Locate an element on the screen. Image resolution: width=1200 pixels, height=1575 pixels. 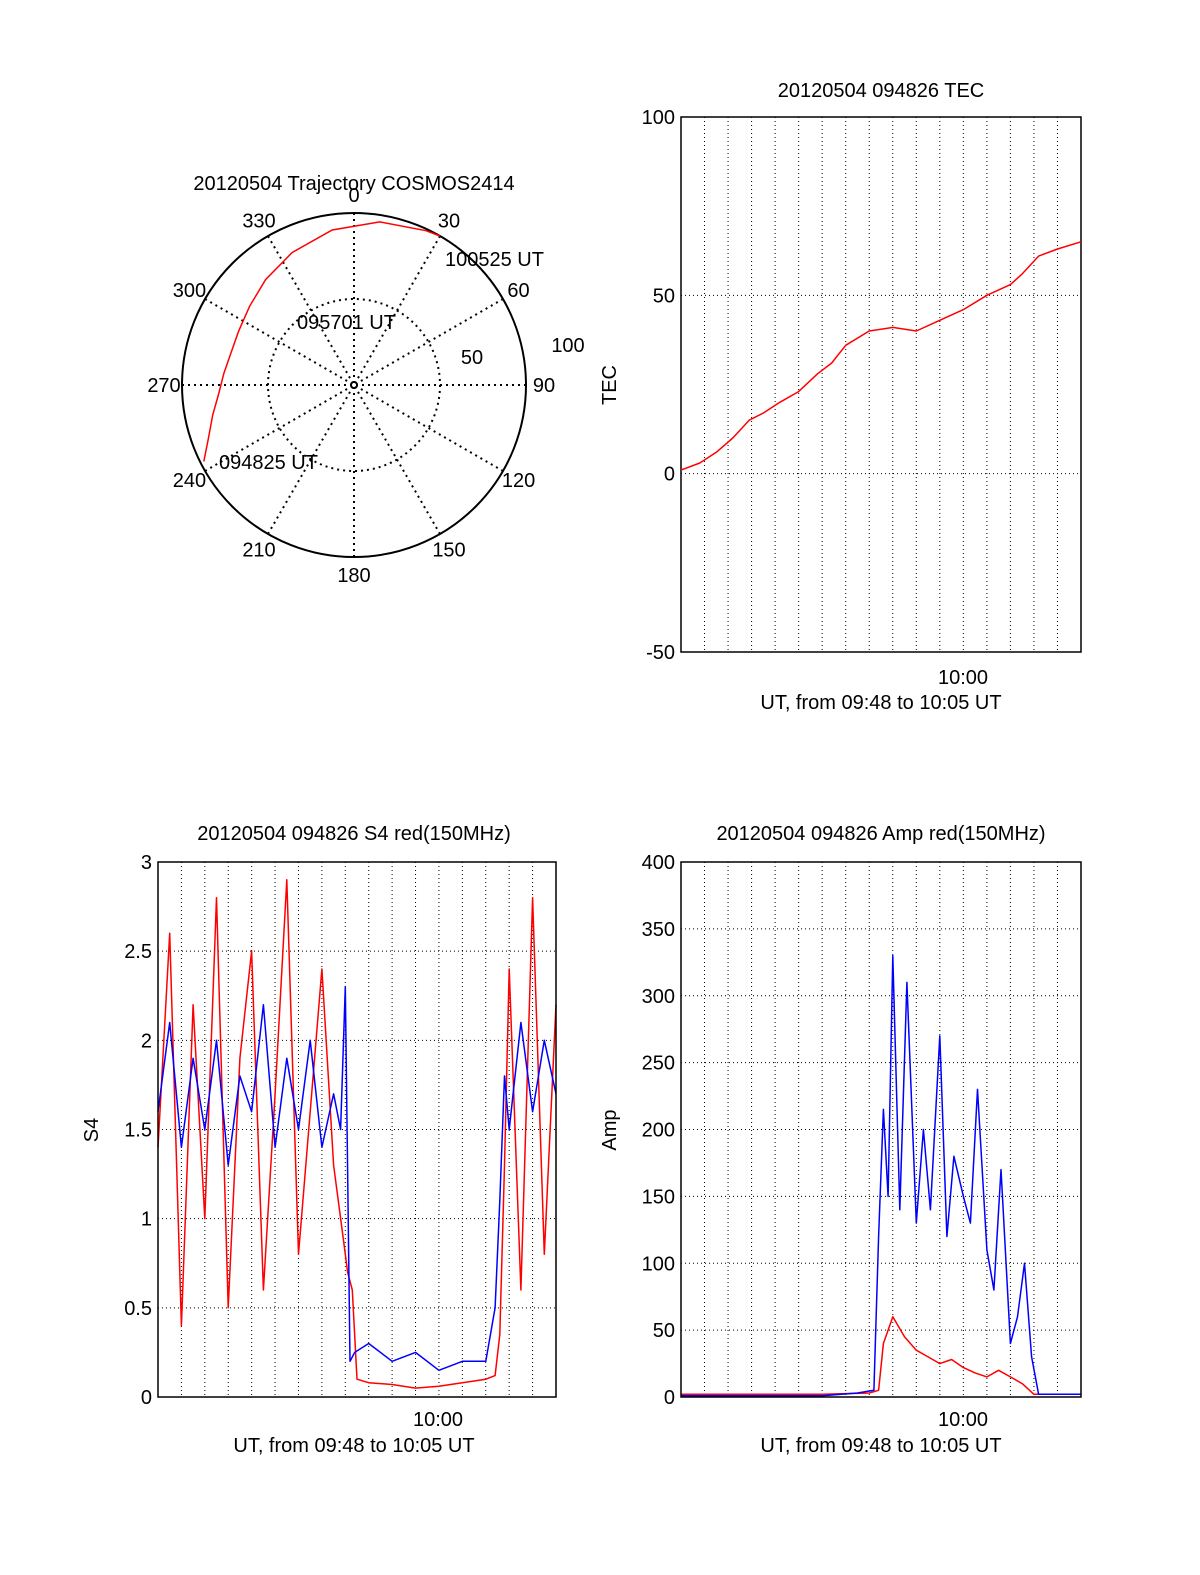
s4-frame is located at coordinates (357, 1129).